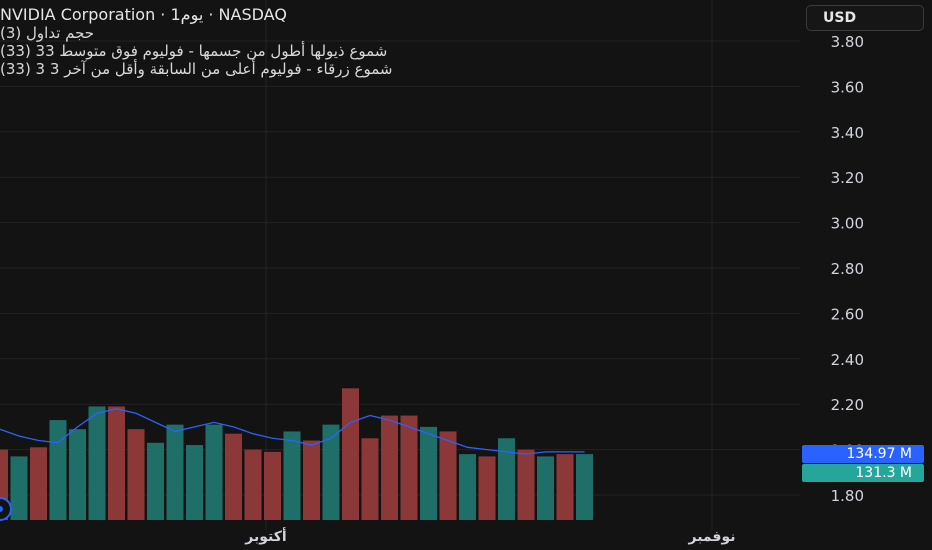  I want to click on moving-average-line, so click(292, 431).